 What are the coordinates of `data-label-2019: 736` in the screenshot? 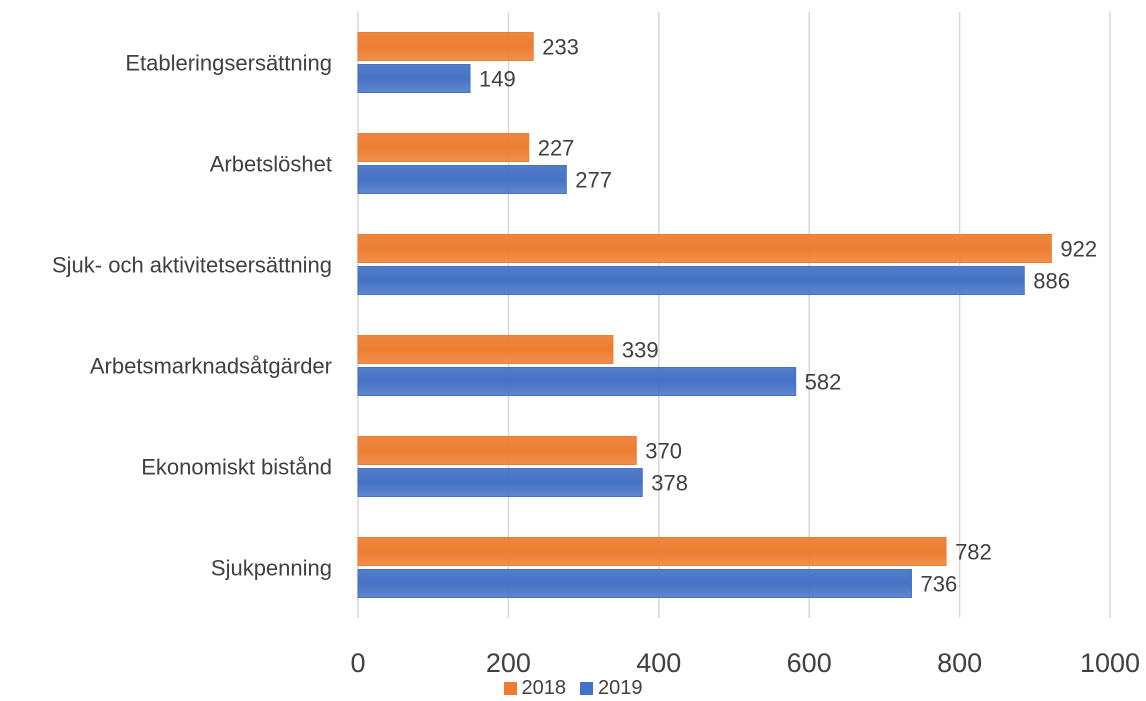 It's located at (938, 584).